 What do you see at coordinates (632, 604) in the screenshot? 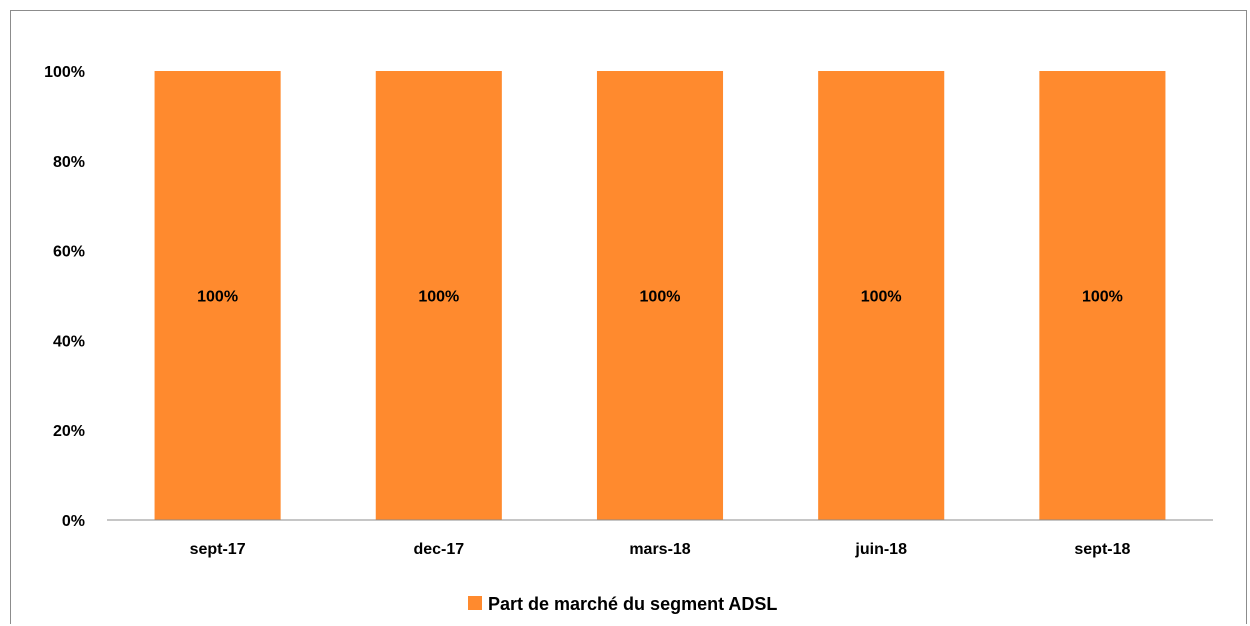
I see `legend-label: Part de marché du segment ADSL` at bounding box center [632, 604].